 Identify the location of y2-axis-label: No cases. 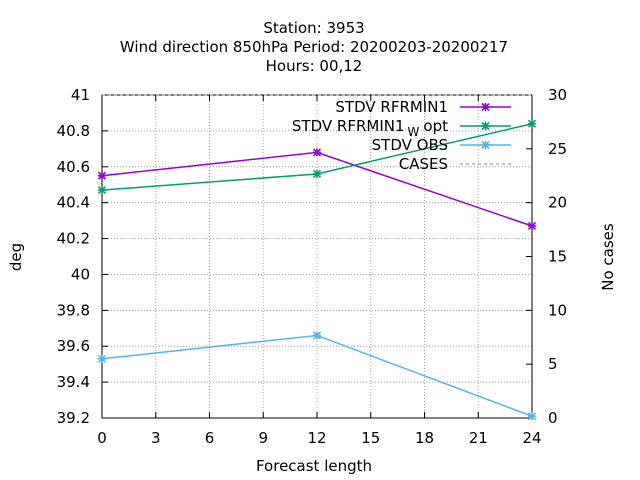
(608, 257).